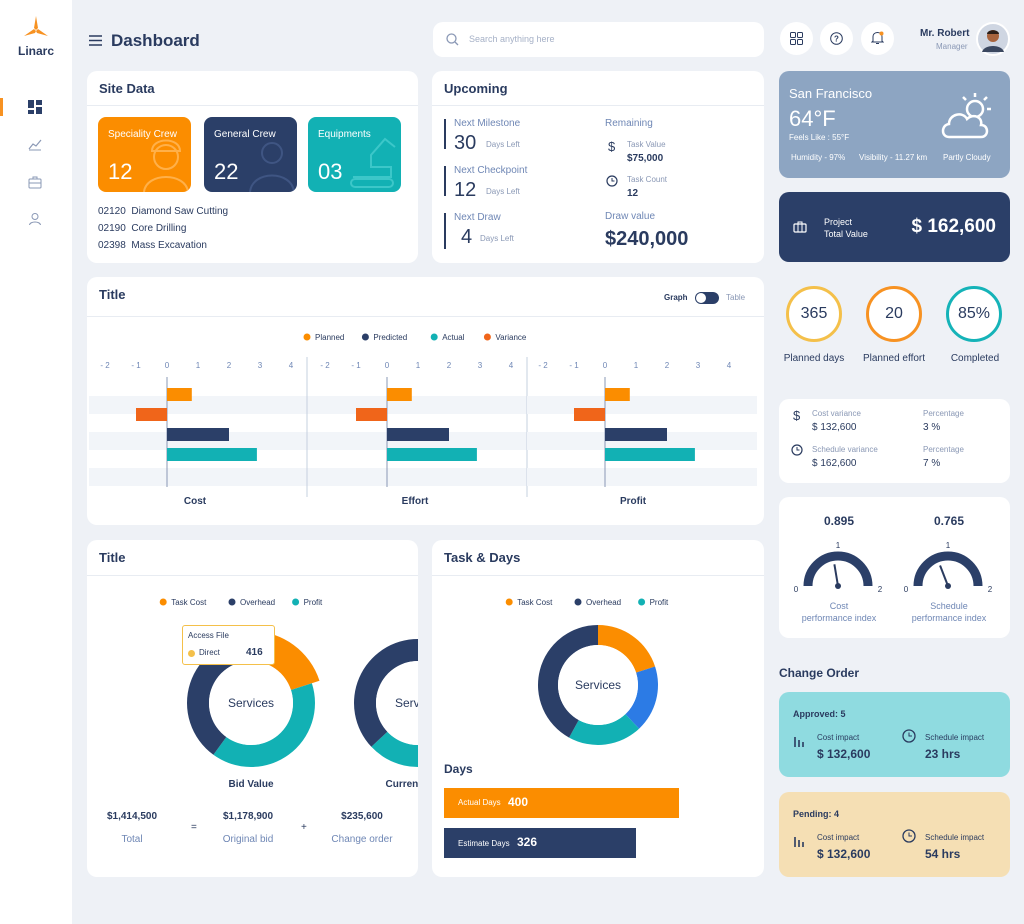  I want to click on axis-tick: 2, so click(449, 365).